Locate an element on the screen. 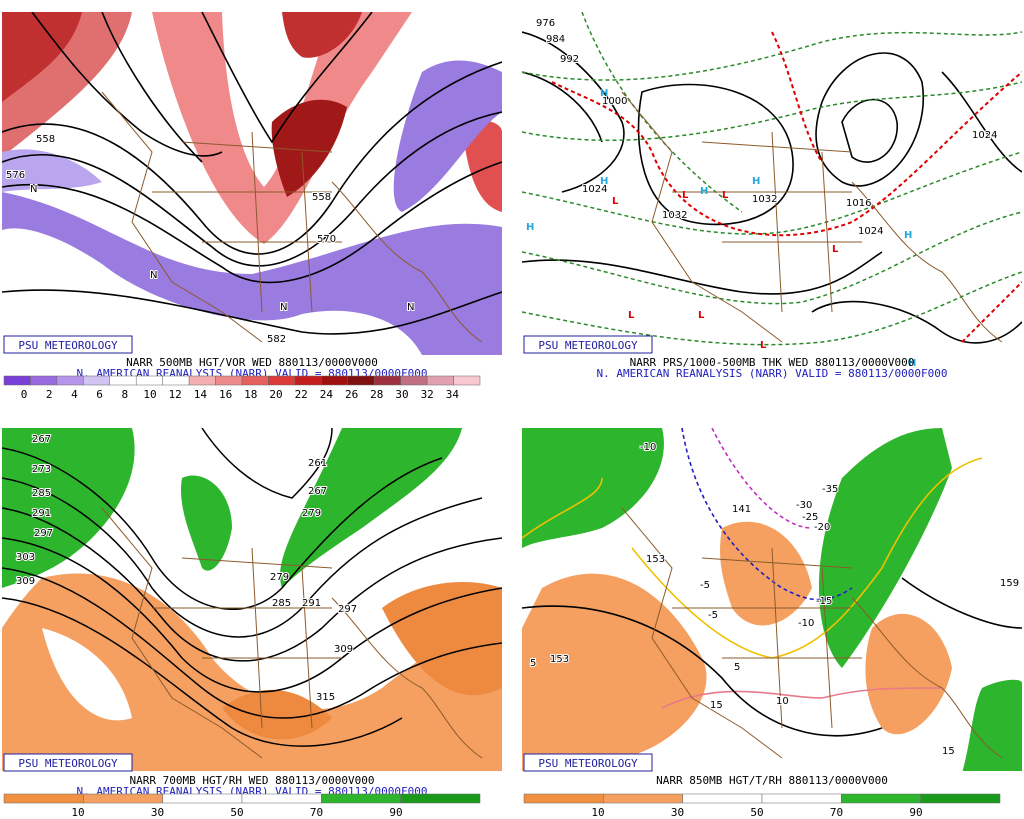 This screenshot has width=1024, height=819. contour-label: 570 is located at coordinates (326, 239).